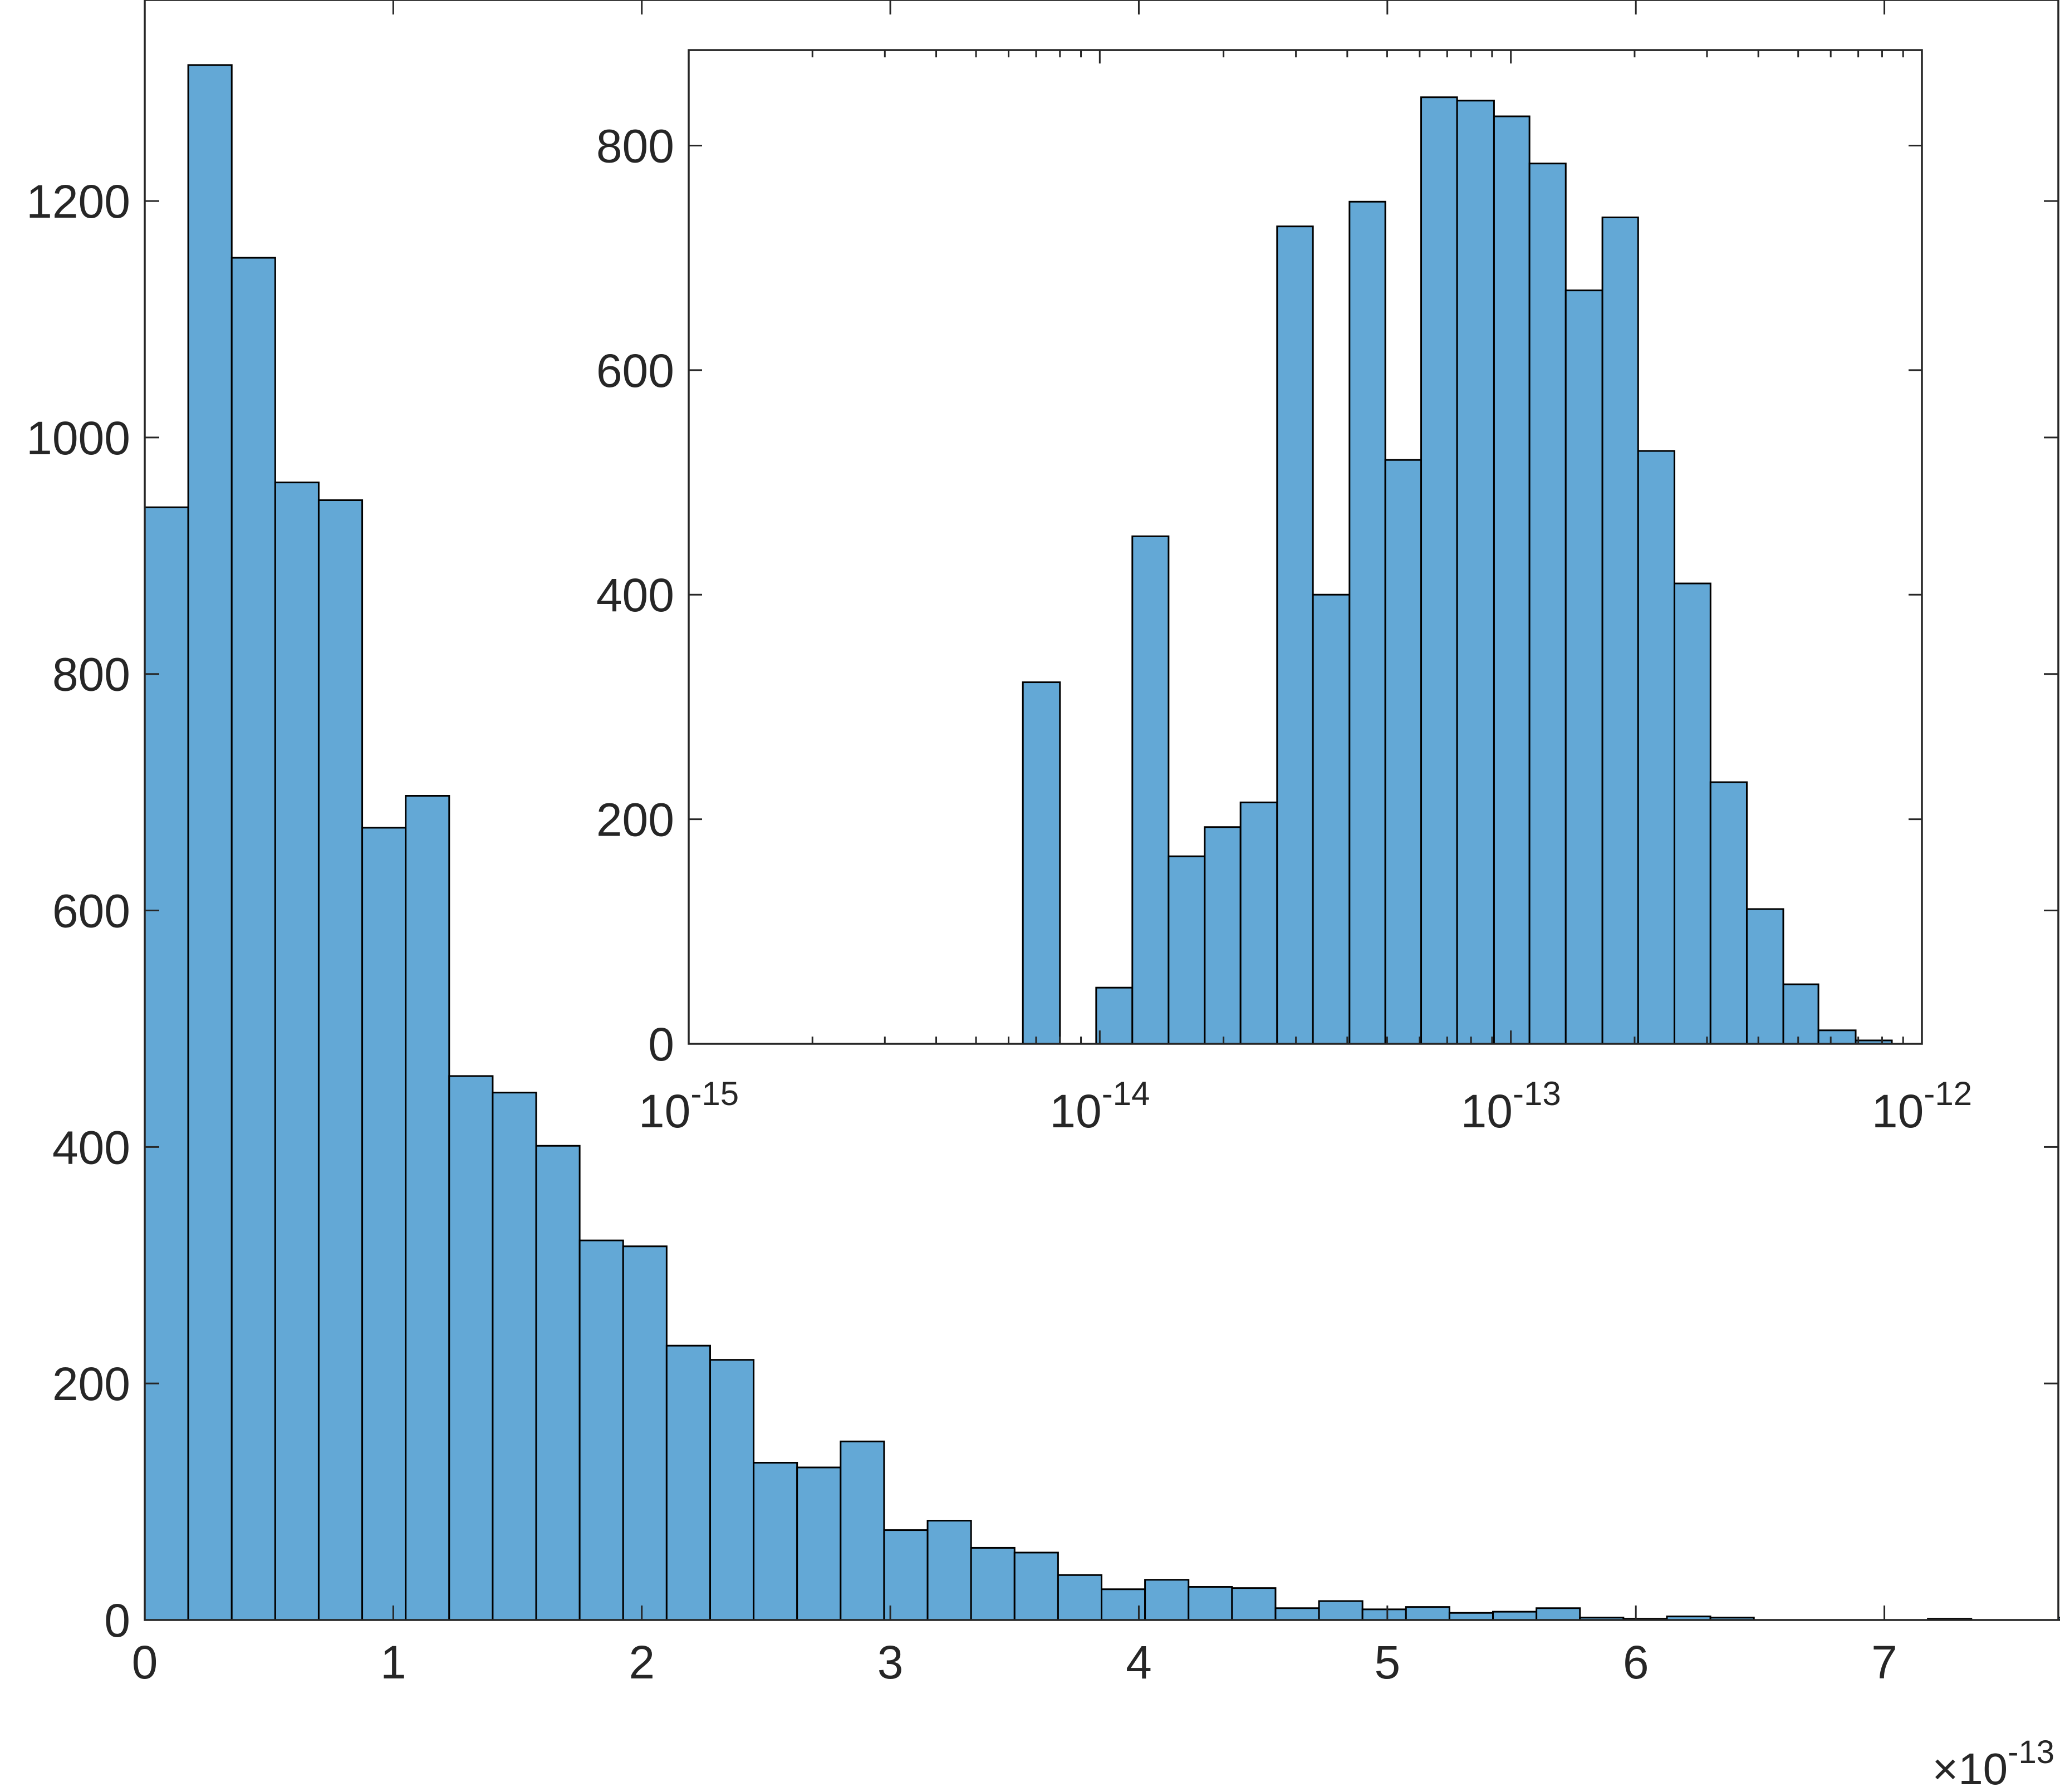  What do you see at coordinates (1387, 1662) in the screenshot?
I see `x-tick-label: 5` at bounding box center [1387, 1662].